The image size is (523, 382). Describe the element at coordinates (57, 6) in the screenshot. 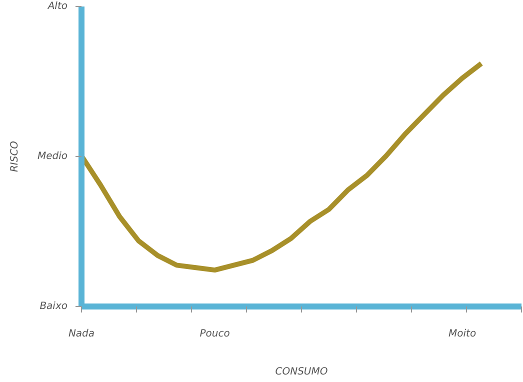

I see `text: Alto` at that location.